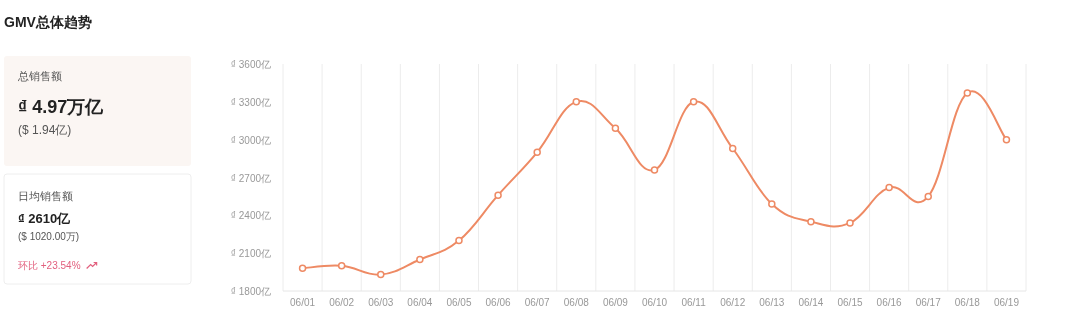  What do you see at coordinates (250, 291) in the screenshot?
I see `y-tick-label: ₫ 1800亿` at bounding box center [250, 291].